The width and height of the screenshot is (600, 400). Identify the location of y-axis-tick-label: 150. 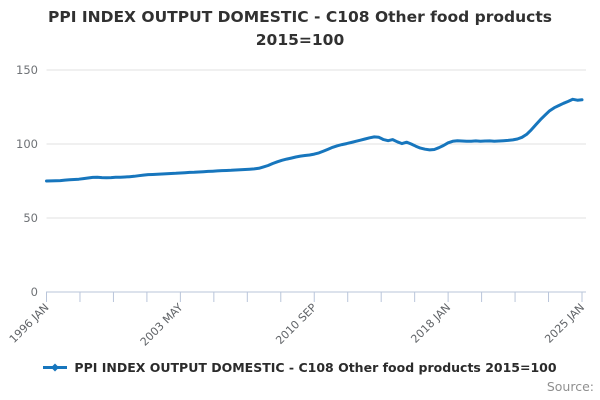
(27, 70).